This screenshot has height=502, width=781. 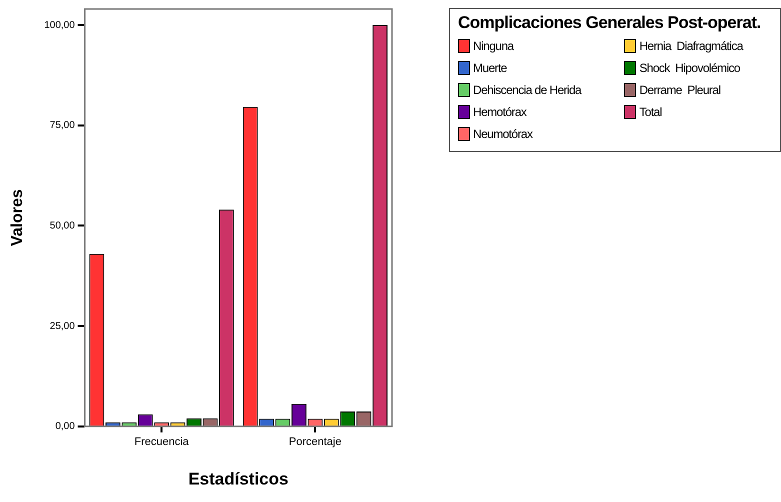 I want to click on legend-label: Neumotórax, so click(x=502, y=134).